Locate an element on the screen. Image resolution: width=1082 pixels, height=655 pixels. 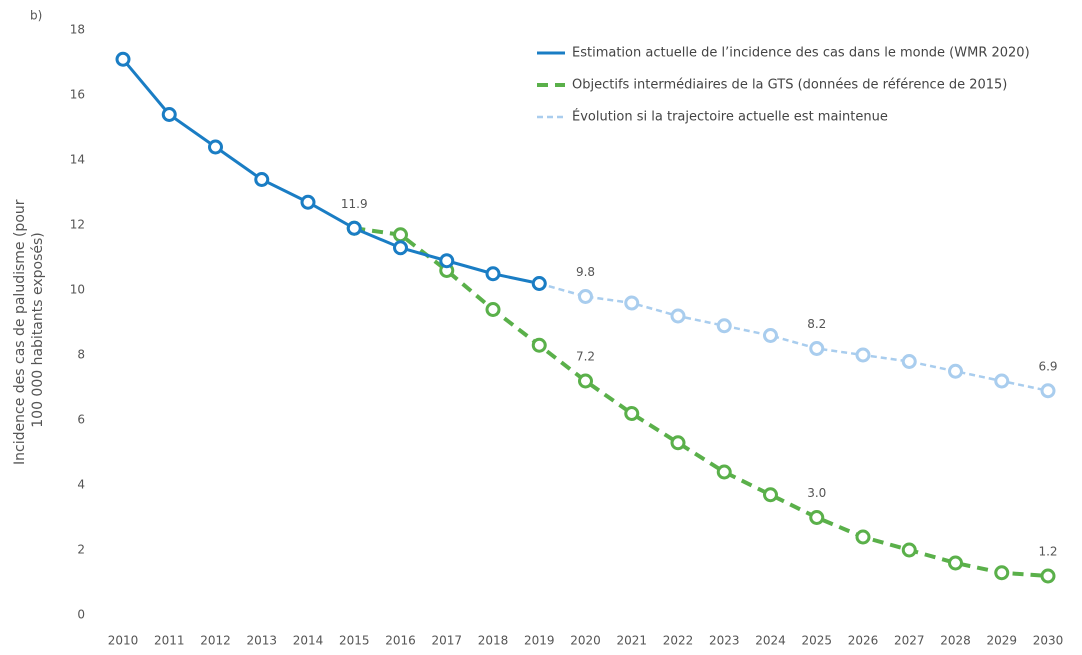
x-tick-label: 2014 is located at coordinates (308, 641).